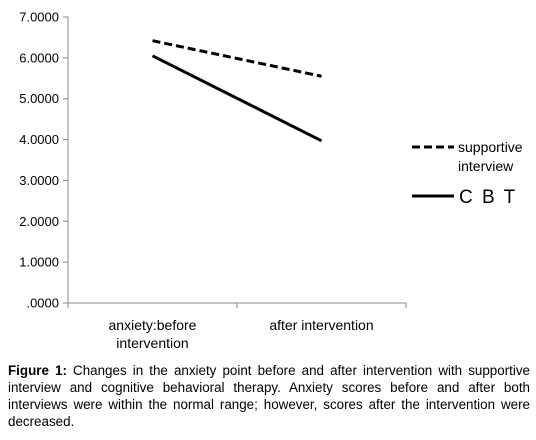 This screenshot has width=536, height=440. What do you see at coordinates (490, 147) in the screenshot?
I see `legend-label-line: supportive` at bounding box center [490, 147].